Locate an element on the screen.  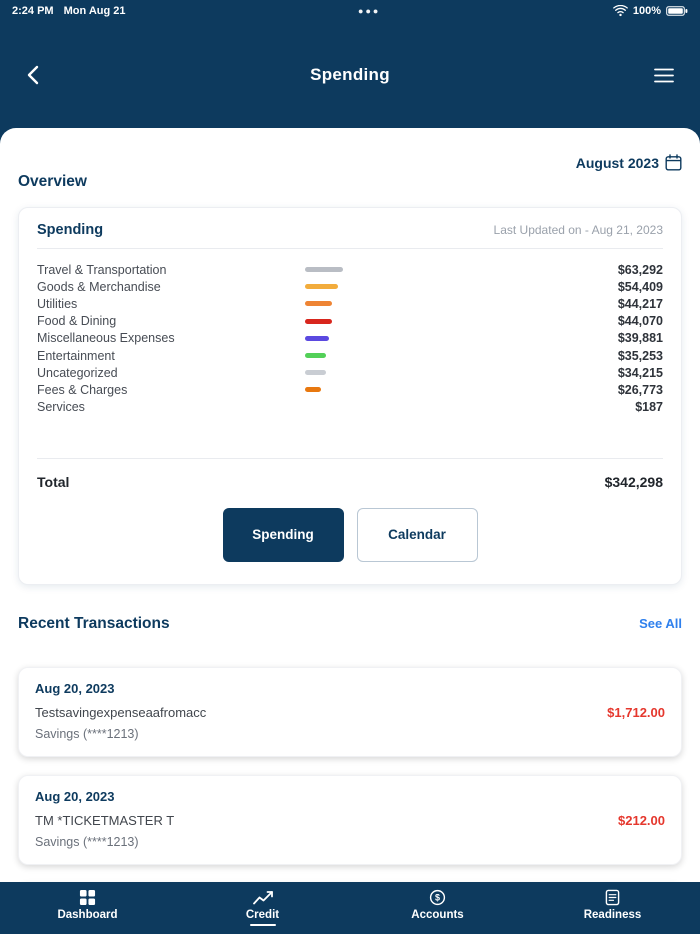
calendar-view-button: Calendar is located at coordinates (417, 534).